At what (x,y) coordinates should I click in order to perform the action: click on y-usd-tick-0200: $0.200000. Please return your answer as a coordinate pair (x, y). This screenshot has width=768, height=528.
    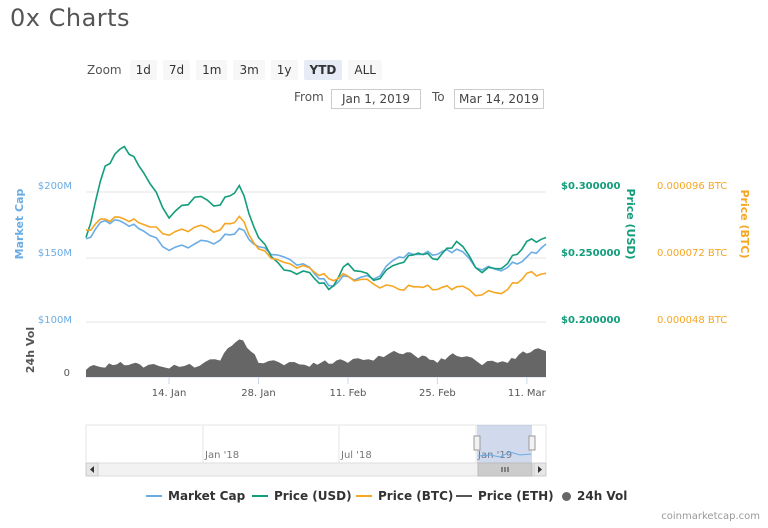
    Looking at the image, I should click on (591, 320).